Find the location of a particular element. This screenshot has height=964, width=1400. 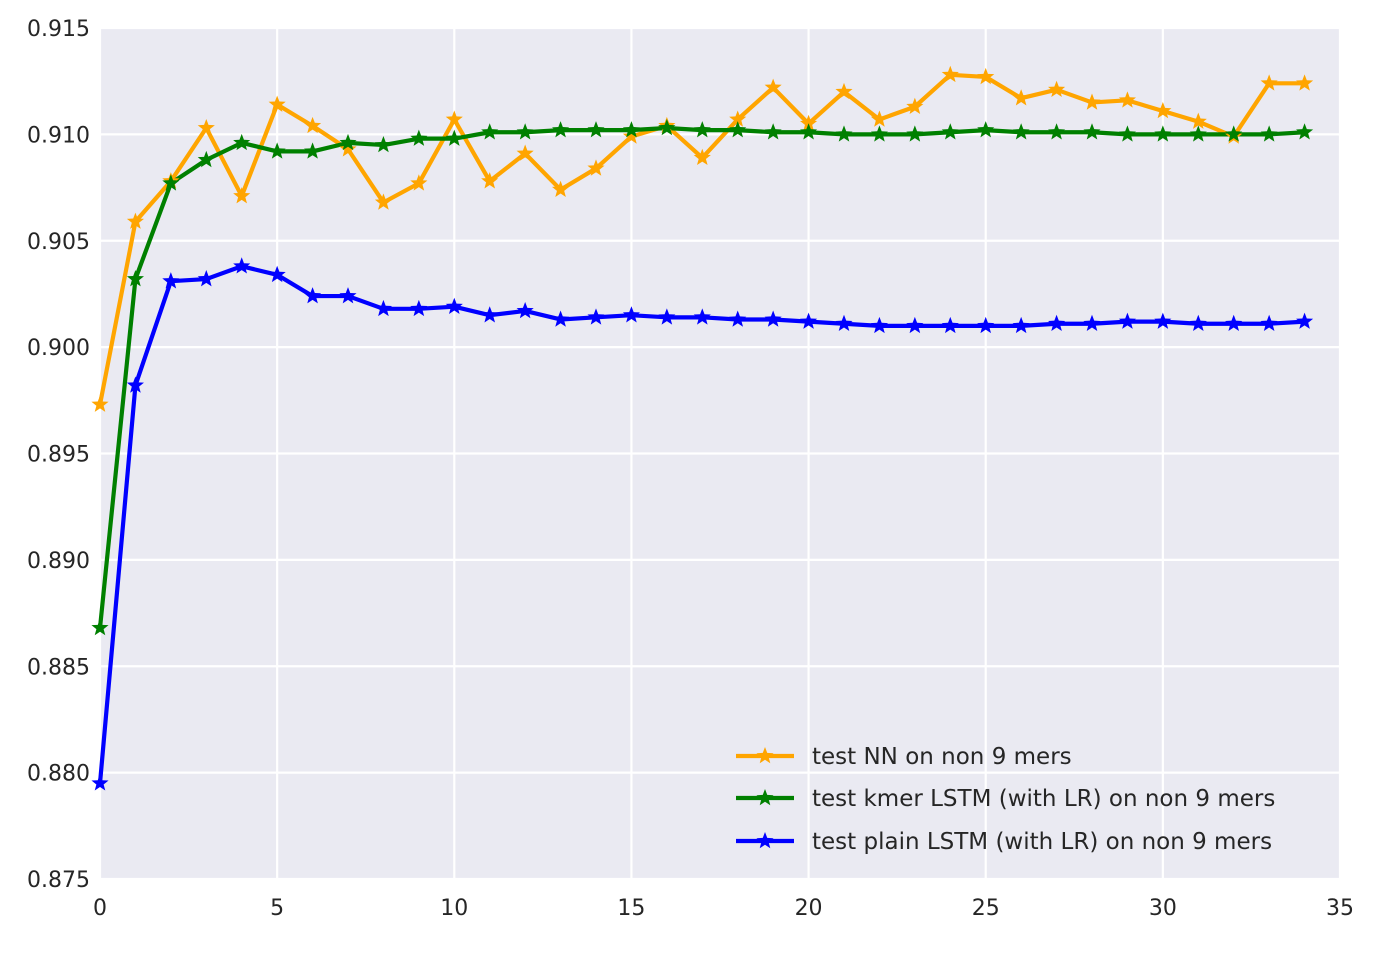

y-tick-label: 0.910 is located at coordinates (58, 135).